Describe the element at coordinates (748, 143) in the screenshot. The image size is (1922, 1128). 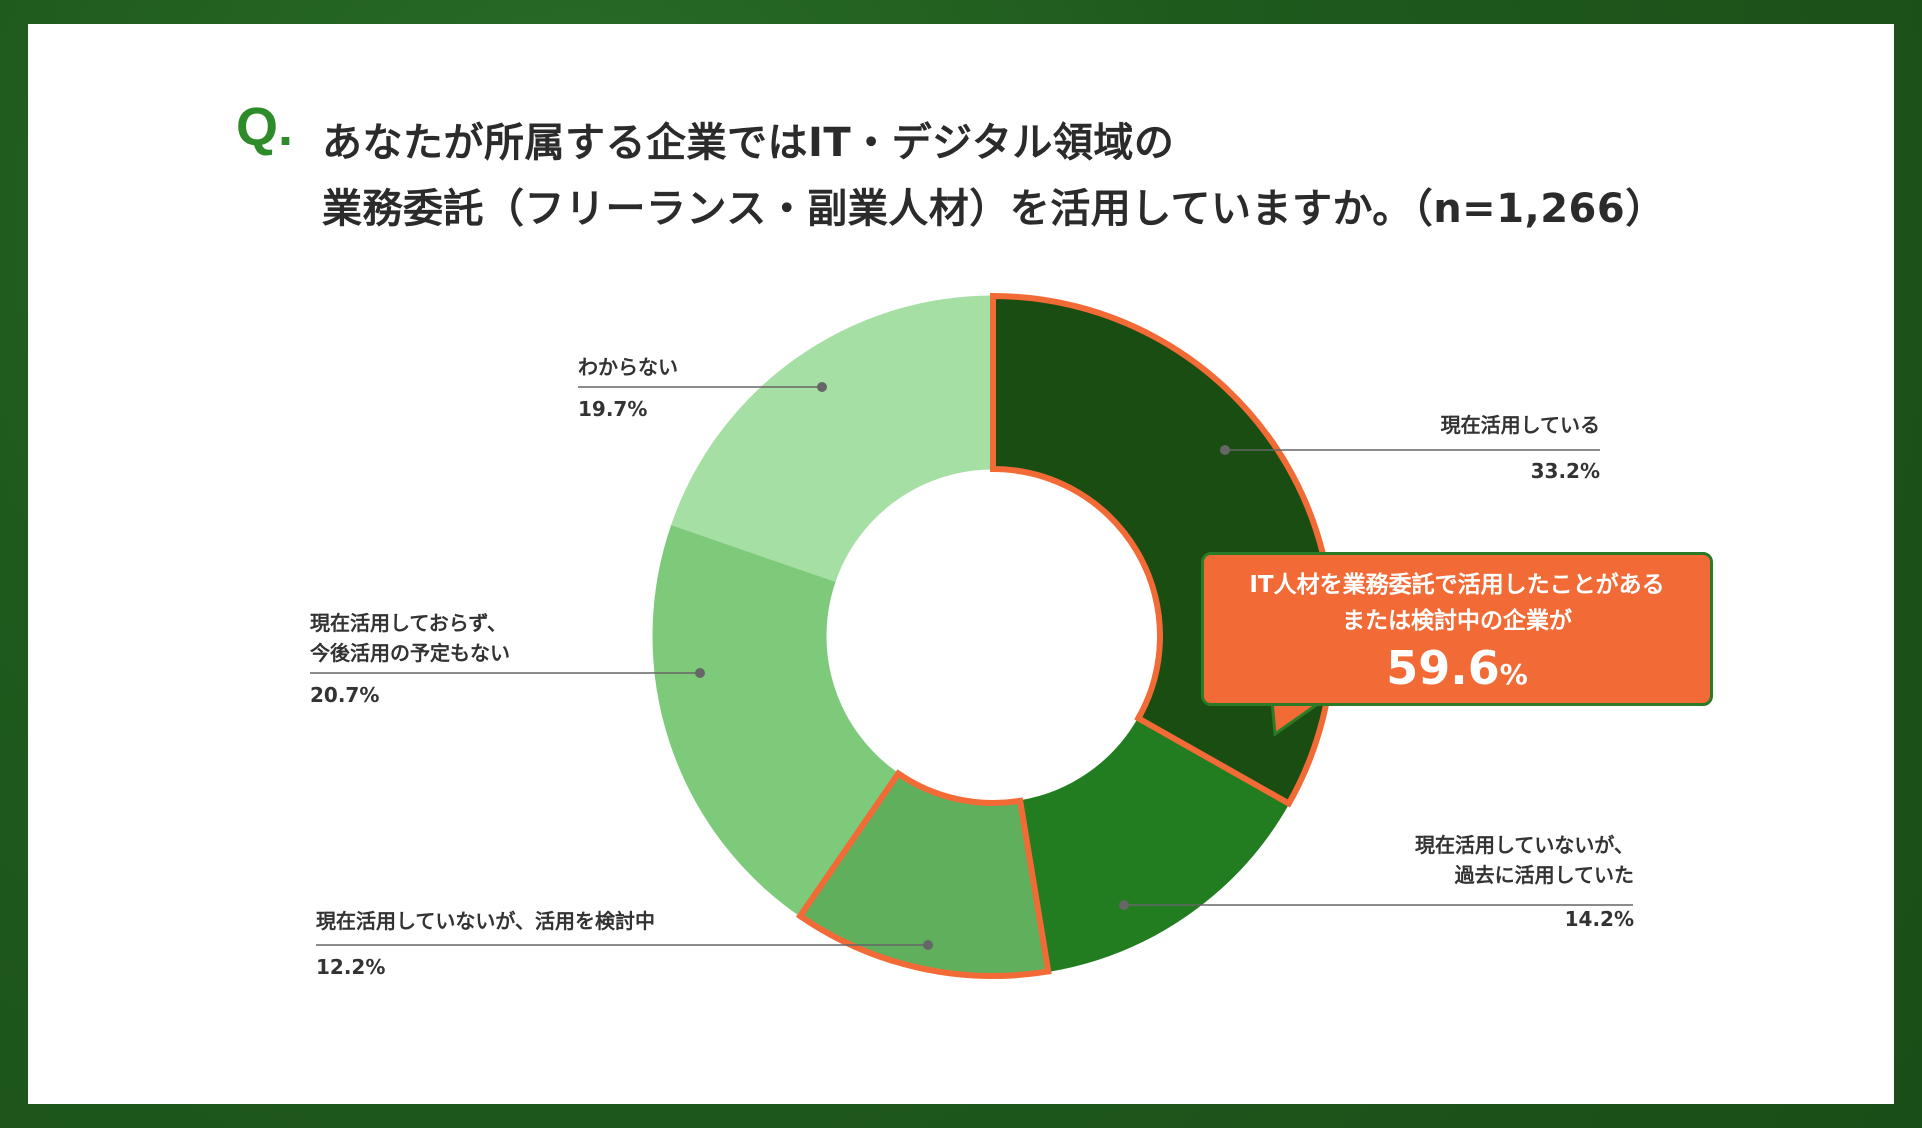
I see `question-title-line1: あなたが所属する企業ではIT・デジタル領域の` at that location.